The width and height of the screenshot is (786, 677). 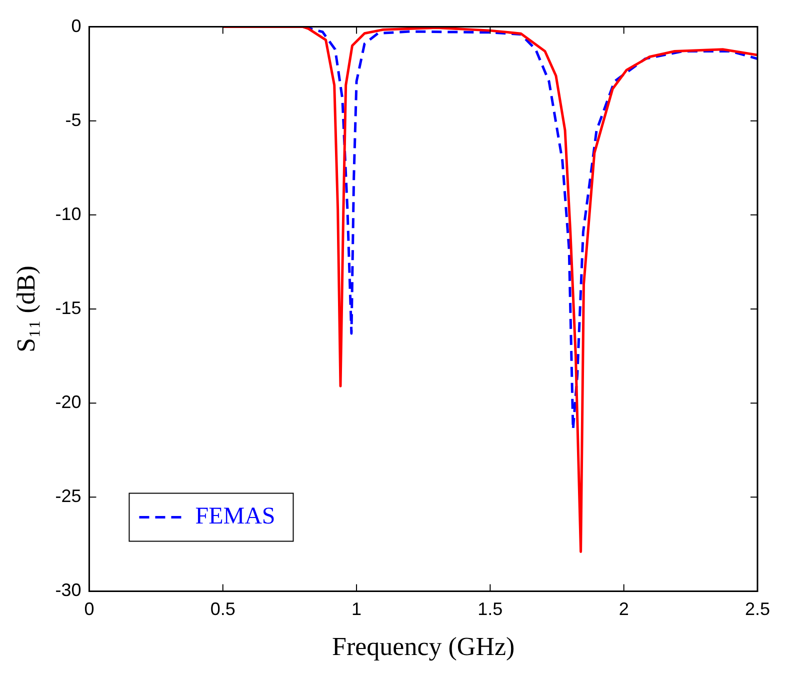 What do you see at coordinates (89, 608) in the screenshot?
I see `x-tick-label: 0` at bounding box center [89, 608].